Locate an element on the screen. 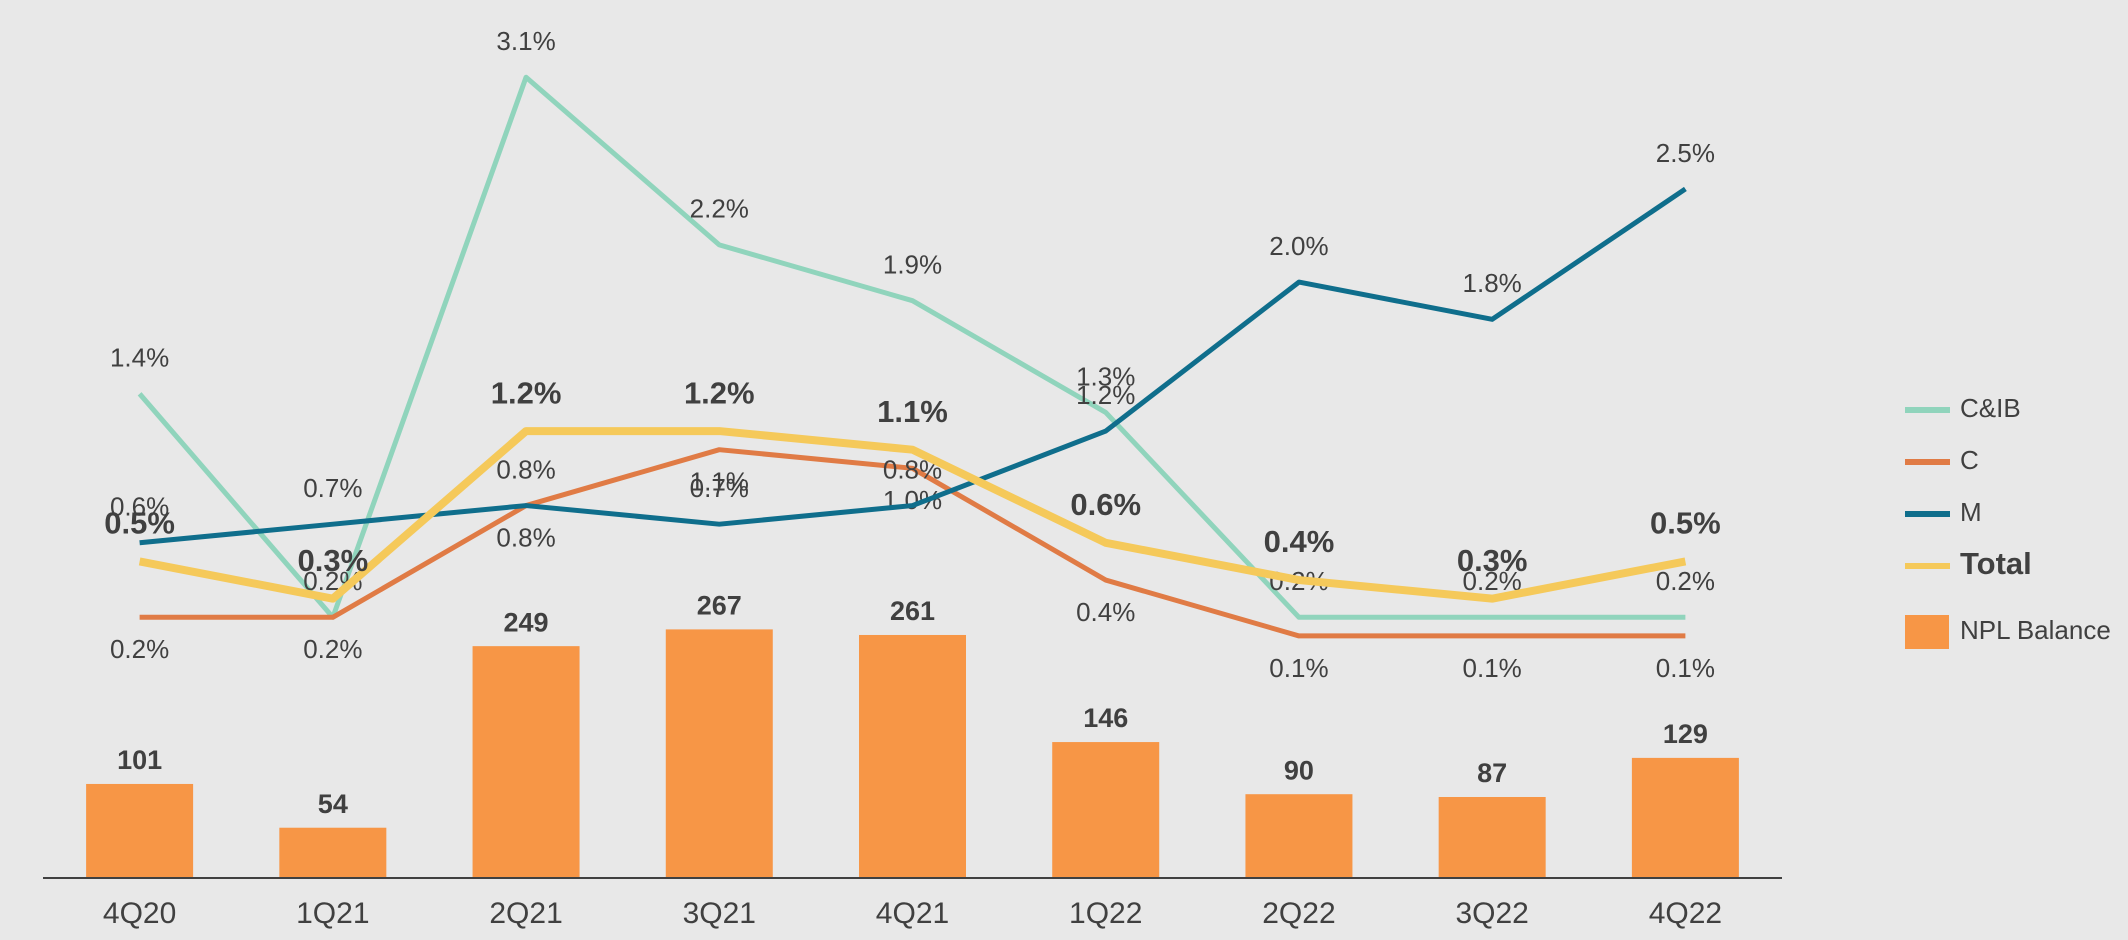  bar-label: 87 is located at coordinates (1492, 773).